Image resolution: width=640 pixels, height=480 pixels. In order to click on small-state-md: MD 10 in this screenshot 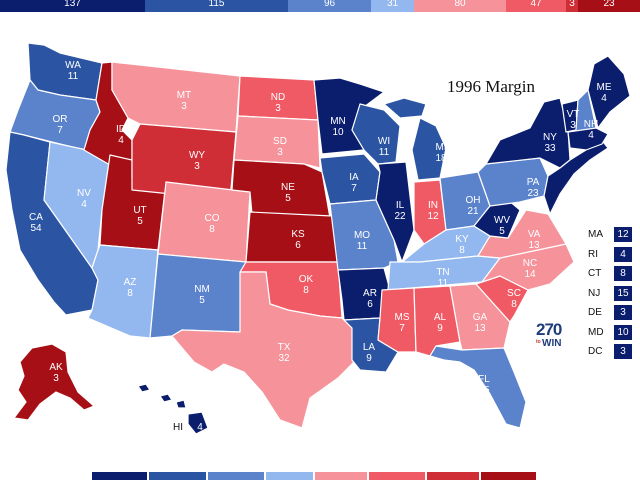, I will do `click(613, 332)`.